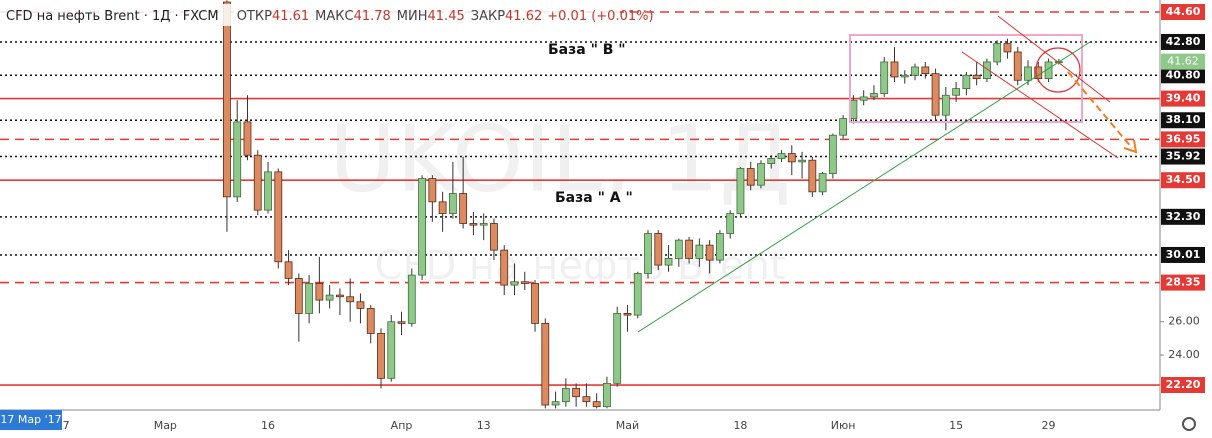  I want to click on x-tick-label: Май, so click(627, 425).